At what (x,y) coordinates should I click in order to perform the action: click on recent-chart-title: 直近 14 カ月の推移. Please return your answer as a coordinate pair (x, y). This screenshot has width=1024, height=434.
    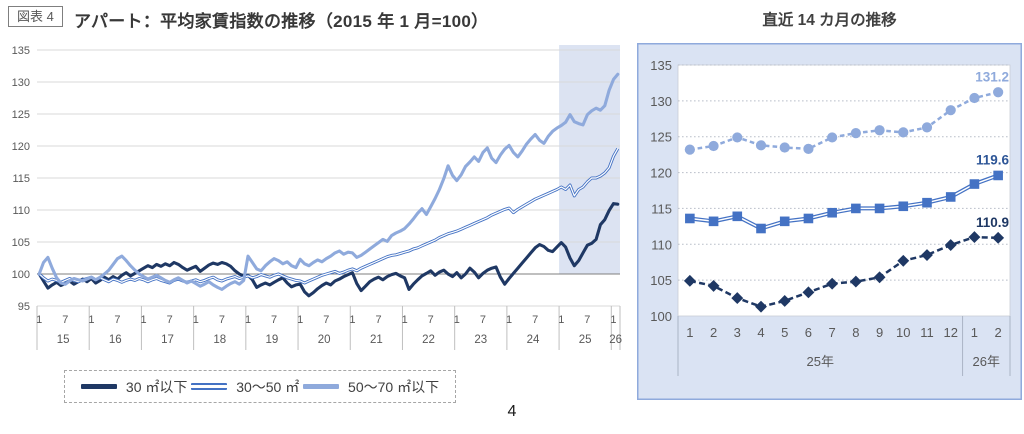
    Looking at the image, I should click on (829, 20).